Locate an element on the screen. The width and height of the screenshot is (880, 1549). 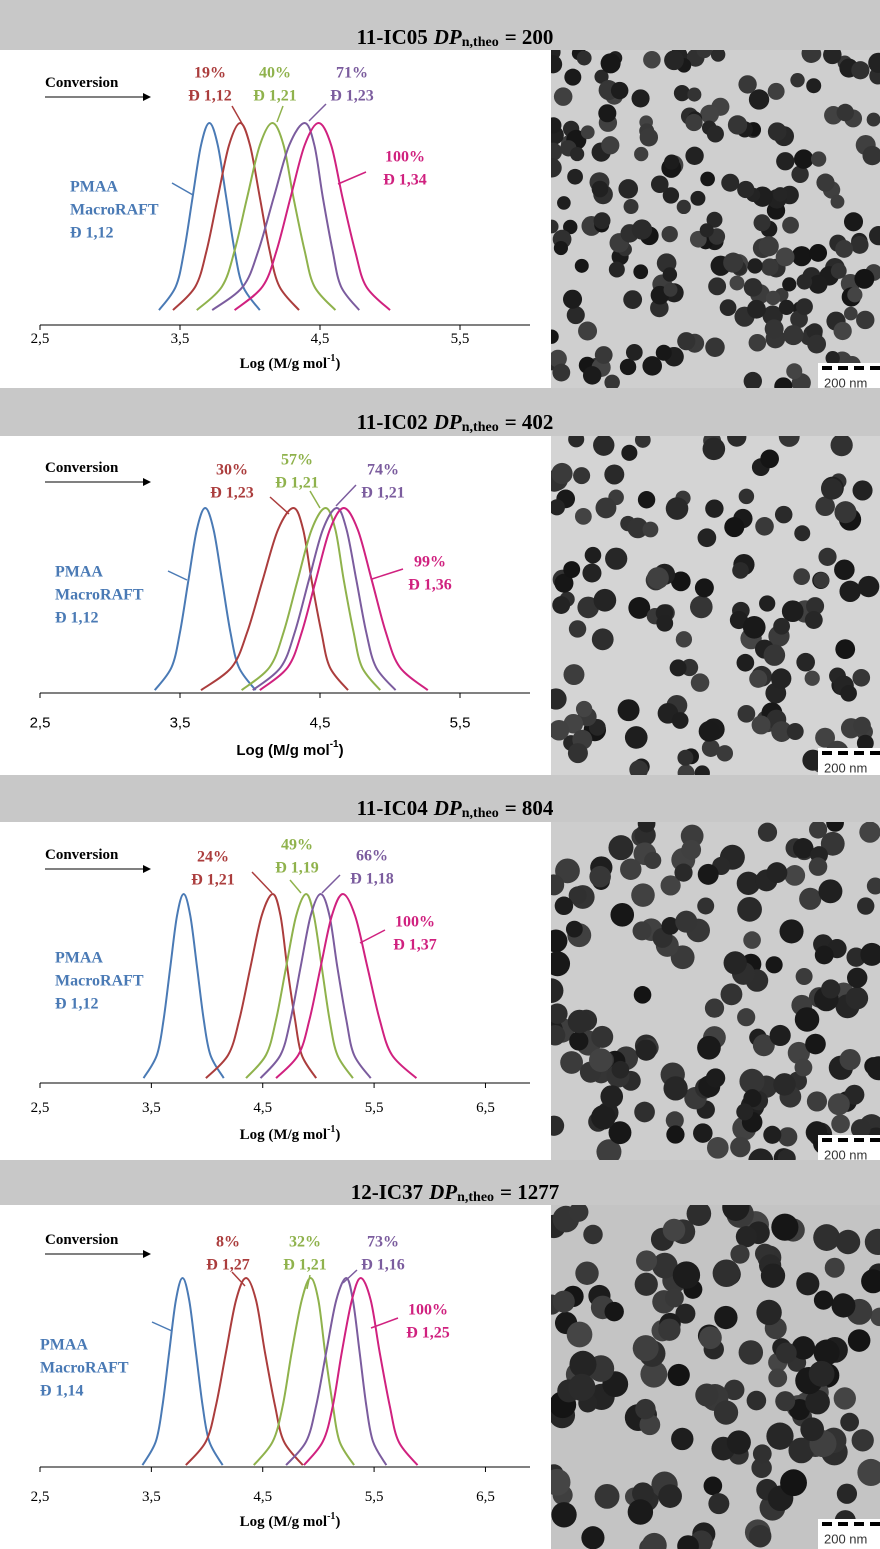
title-value: = 200 is located at coordinates (529, 37).